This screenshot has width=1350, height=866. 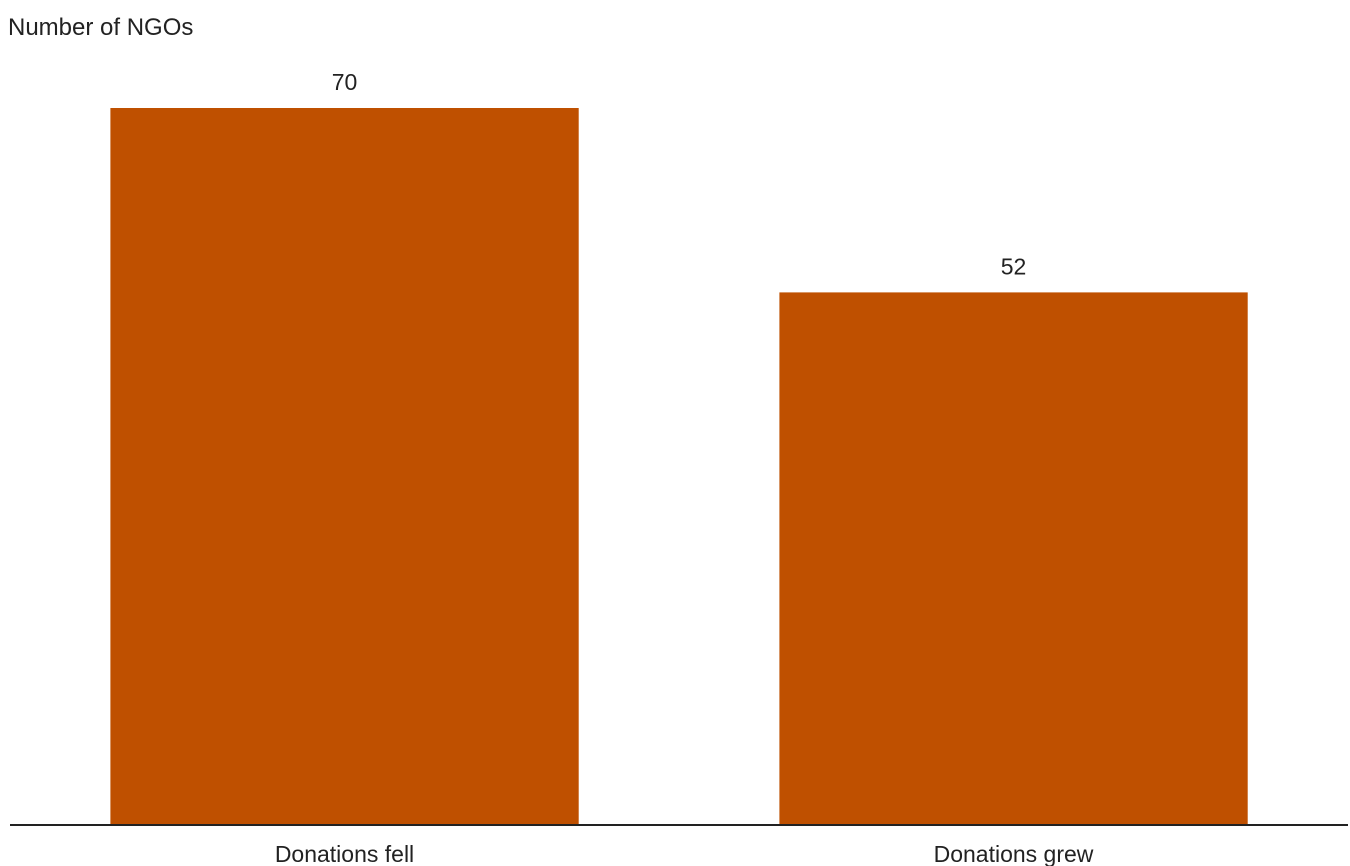 What do you see at coordinates (684, 853) in the screenshot?
I see `x-tick-labels-layer: Donations fell Donations grew` at bounding box center [684, 853].